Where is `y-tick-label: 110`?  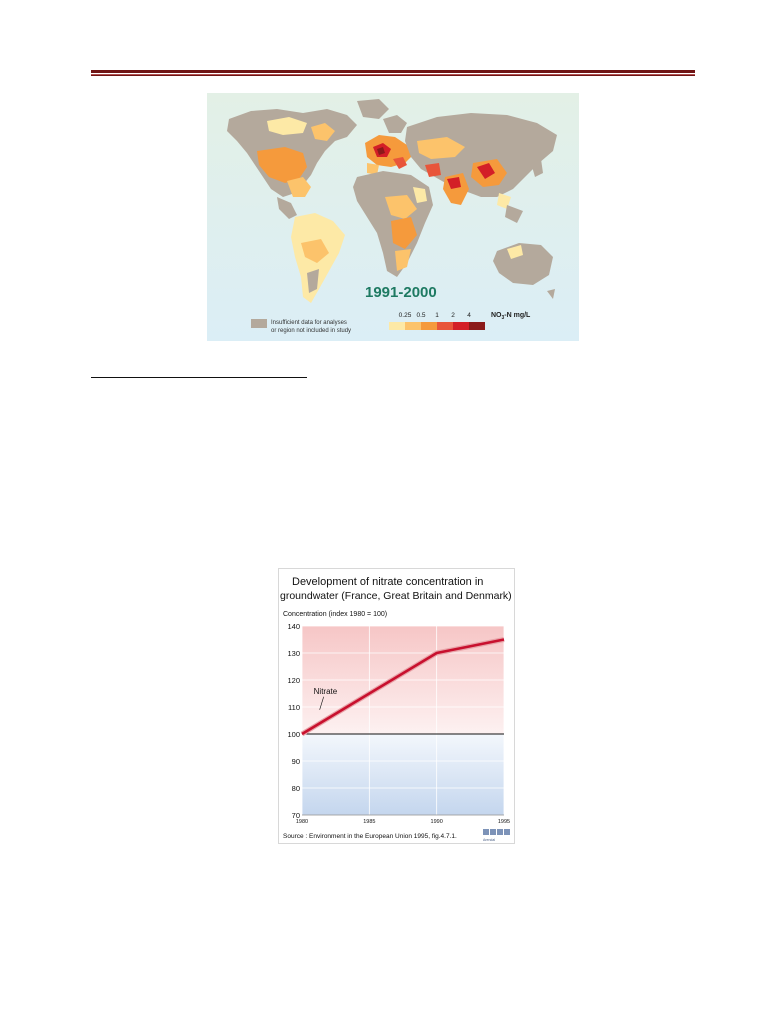 y-tick-label: 110 is located at coordinates (294, 707).